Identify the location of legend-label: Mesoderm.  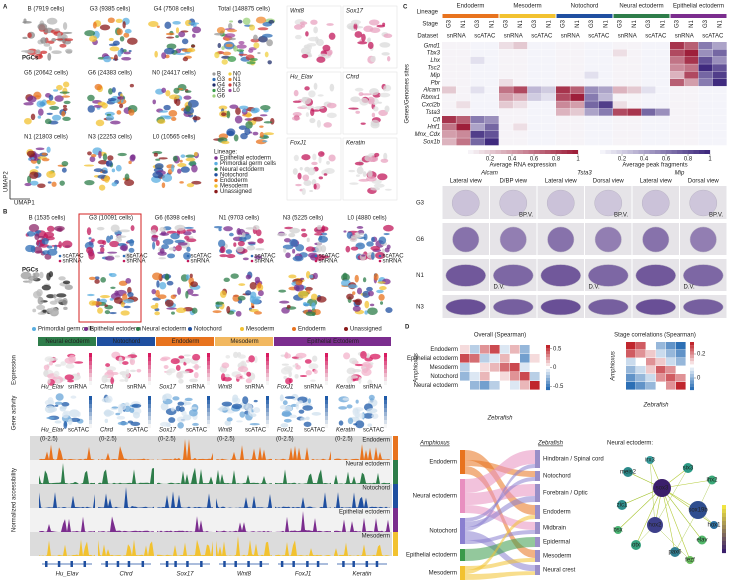
(260, 330).